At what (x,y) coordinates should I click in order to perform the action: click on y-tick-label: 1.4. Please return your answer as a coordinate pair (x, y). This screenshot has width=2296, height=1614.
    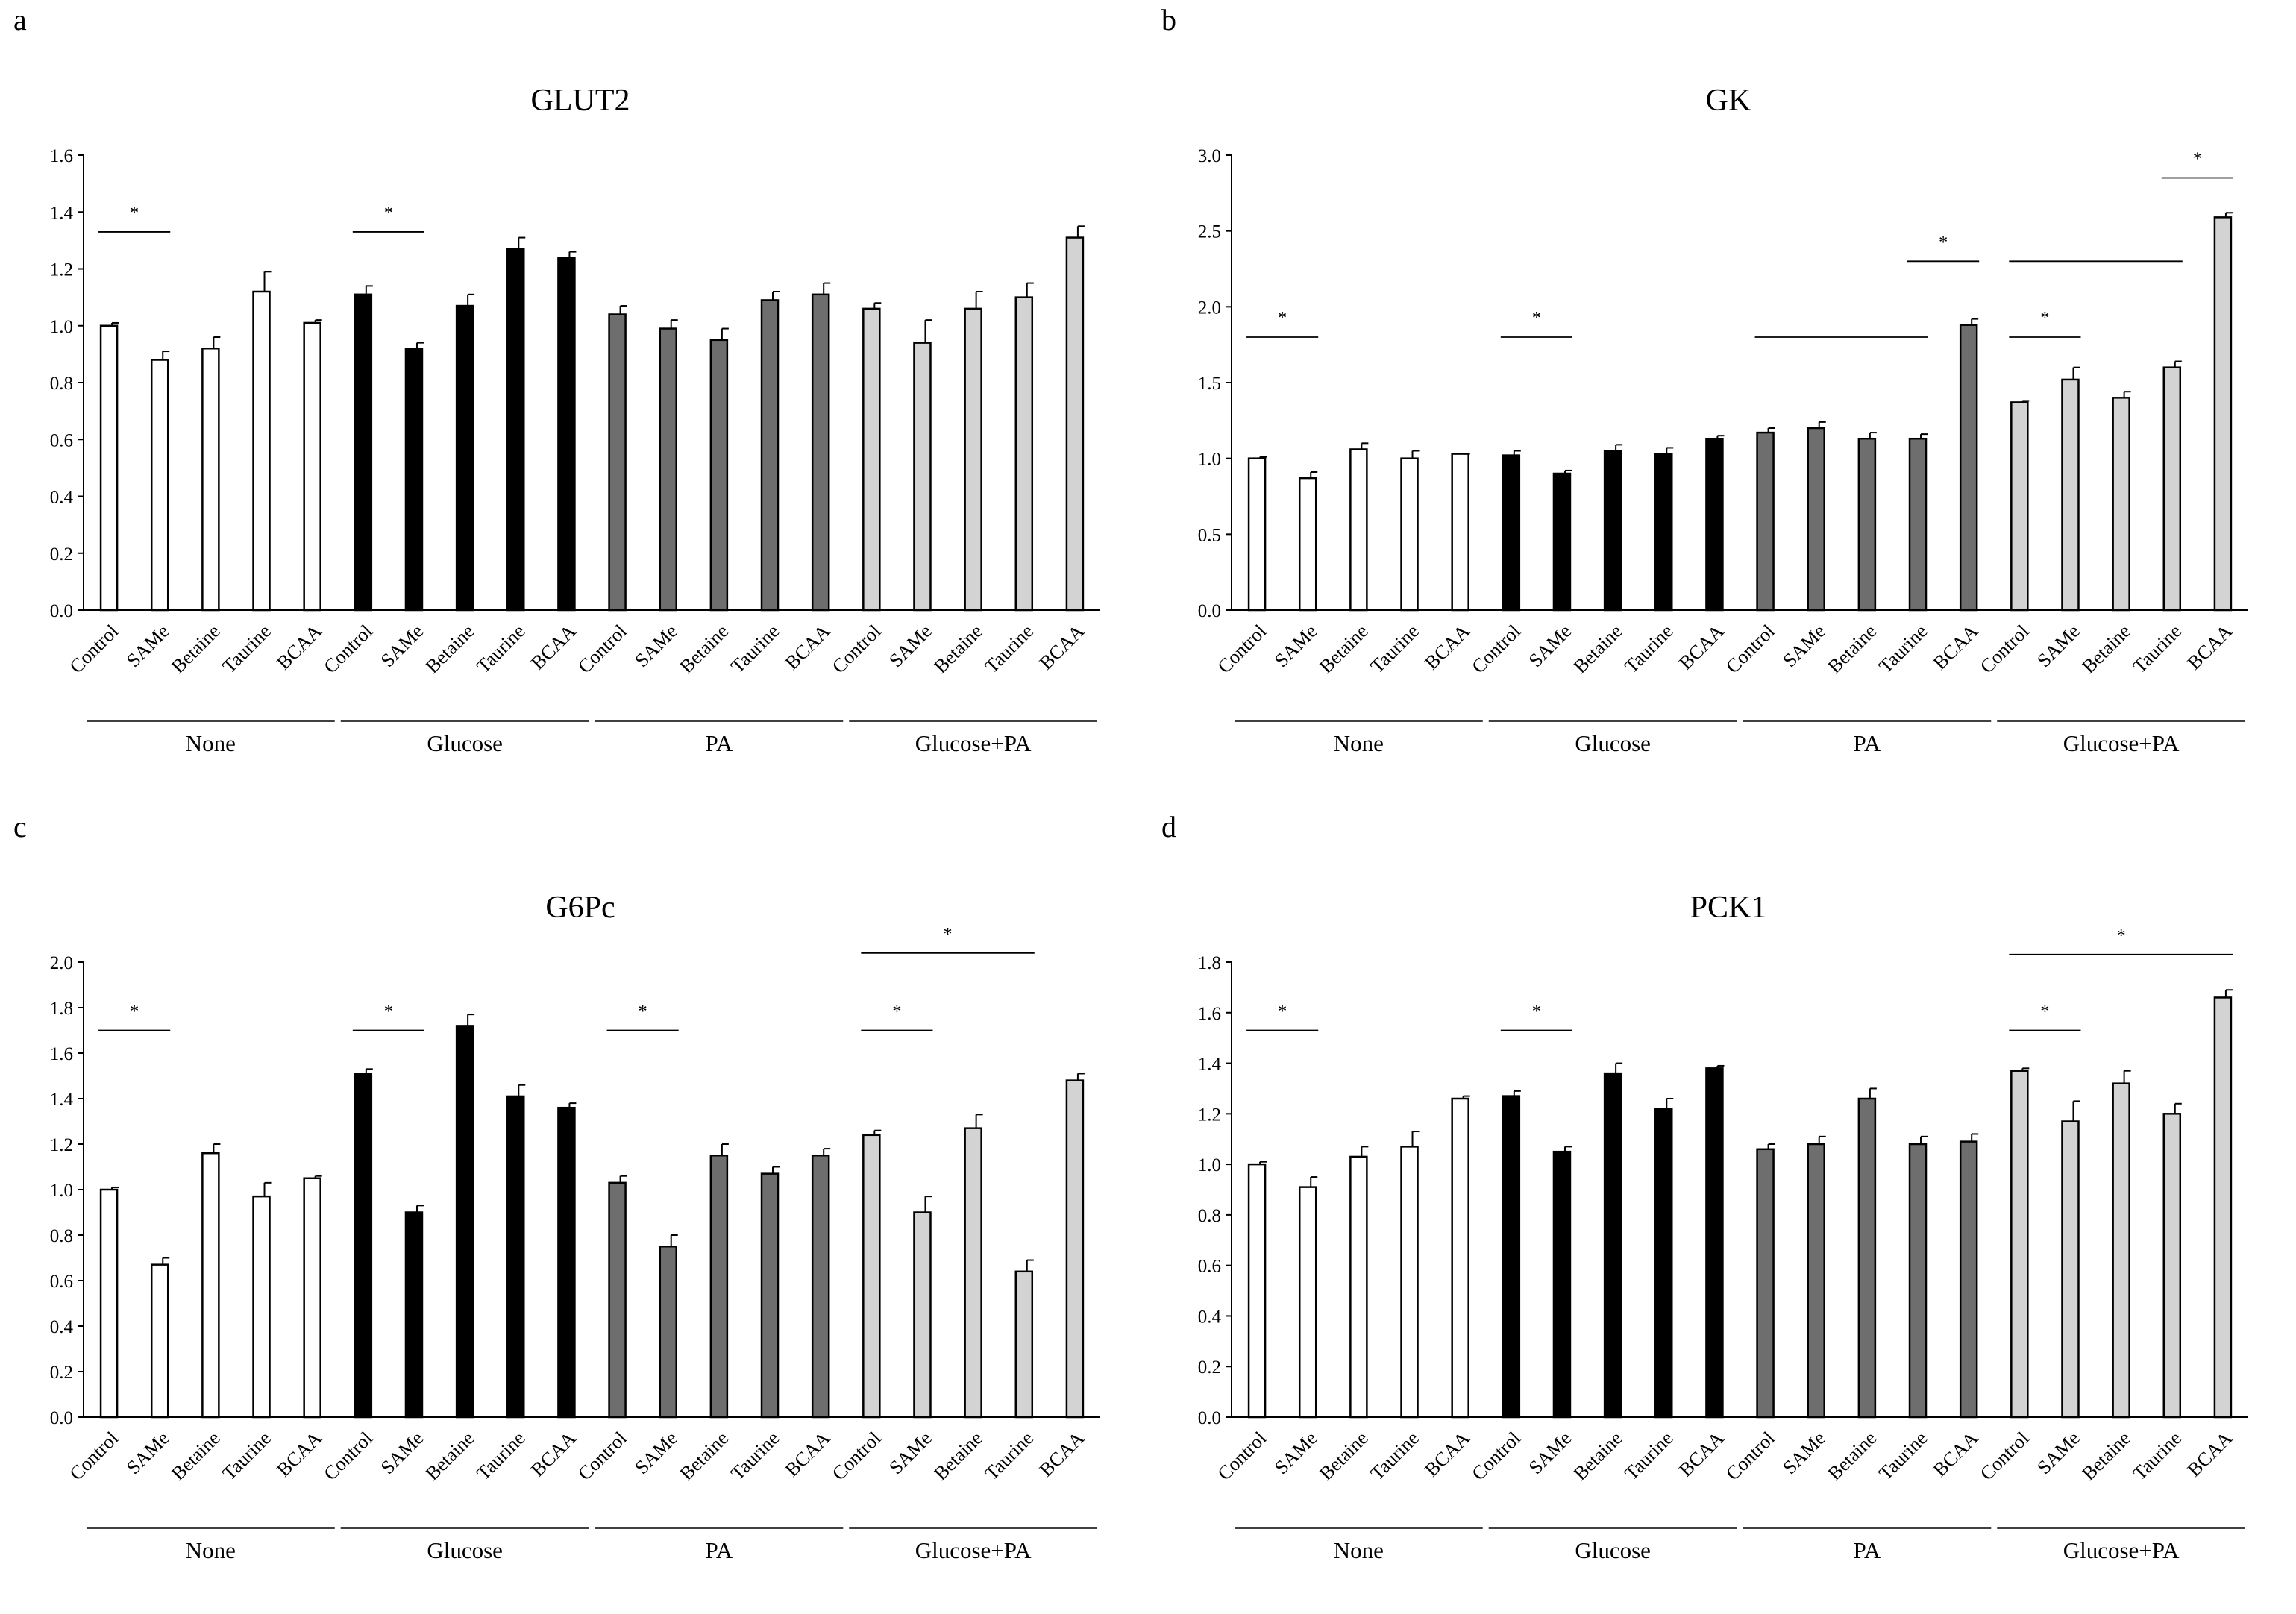
    Looking at the image, I should click on (1210, 1065).